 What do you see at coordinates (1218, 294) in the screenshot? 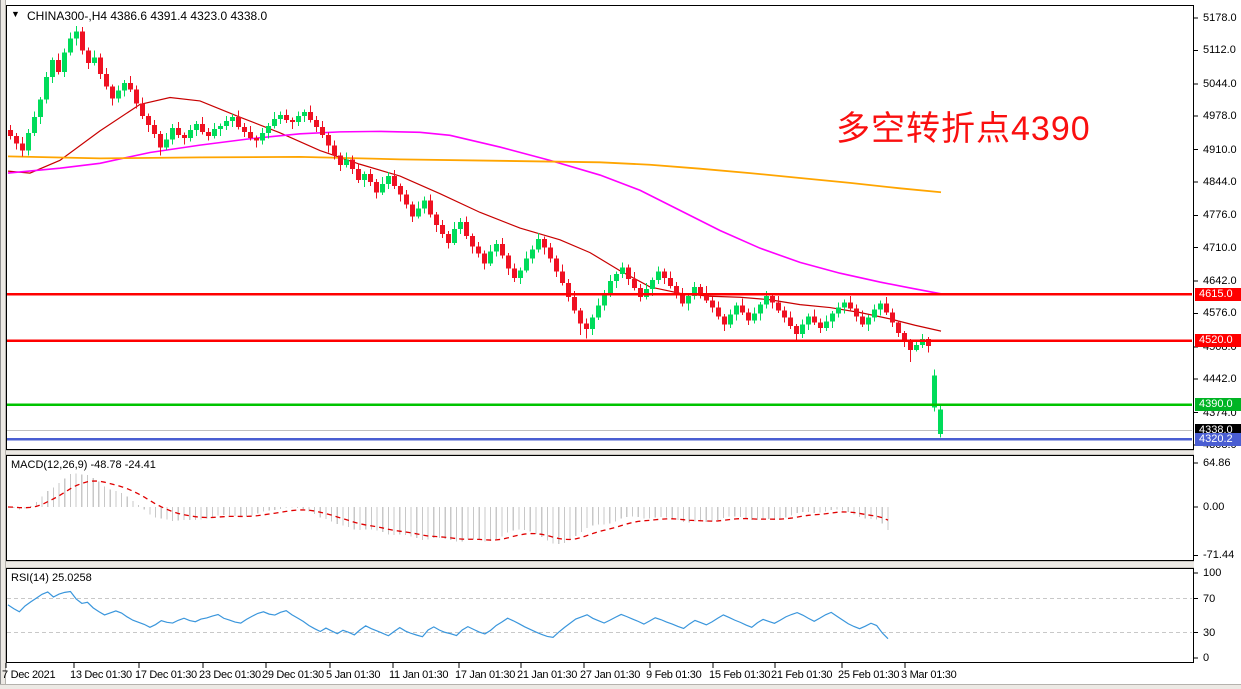
I see `price-badge: 4615.0` at bounding box center [1218, 294].